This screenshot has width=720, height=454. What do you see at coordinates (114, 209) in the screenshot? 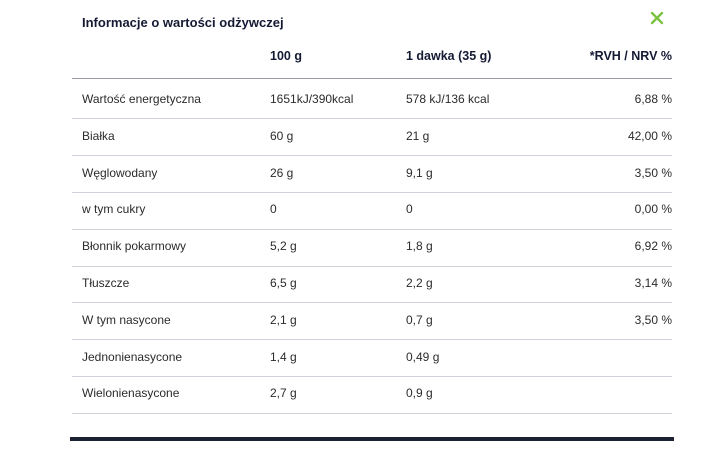
I see `nutrient-name: w tym cukry` at bounding box center [114, 209].